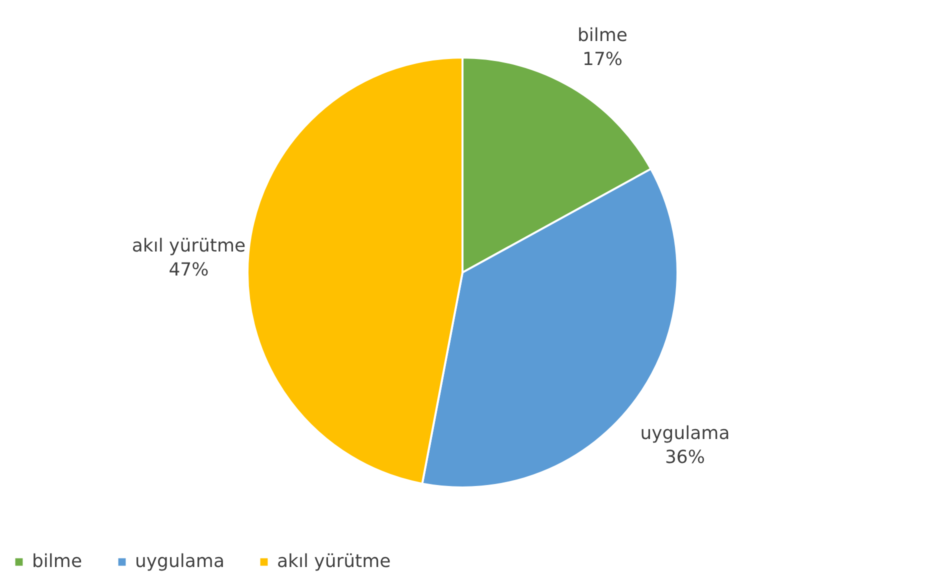 The image size is (925, 581). I want to click on data-label: 36%, so click(684, 457).